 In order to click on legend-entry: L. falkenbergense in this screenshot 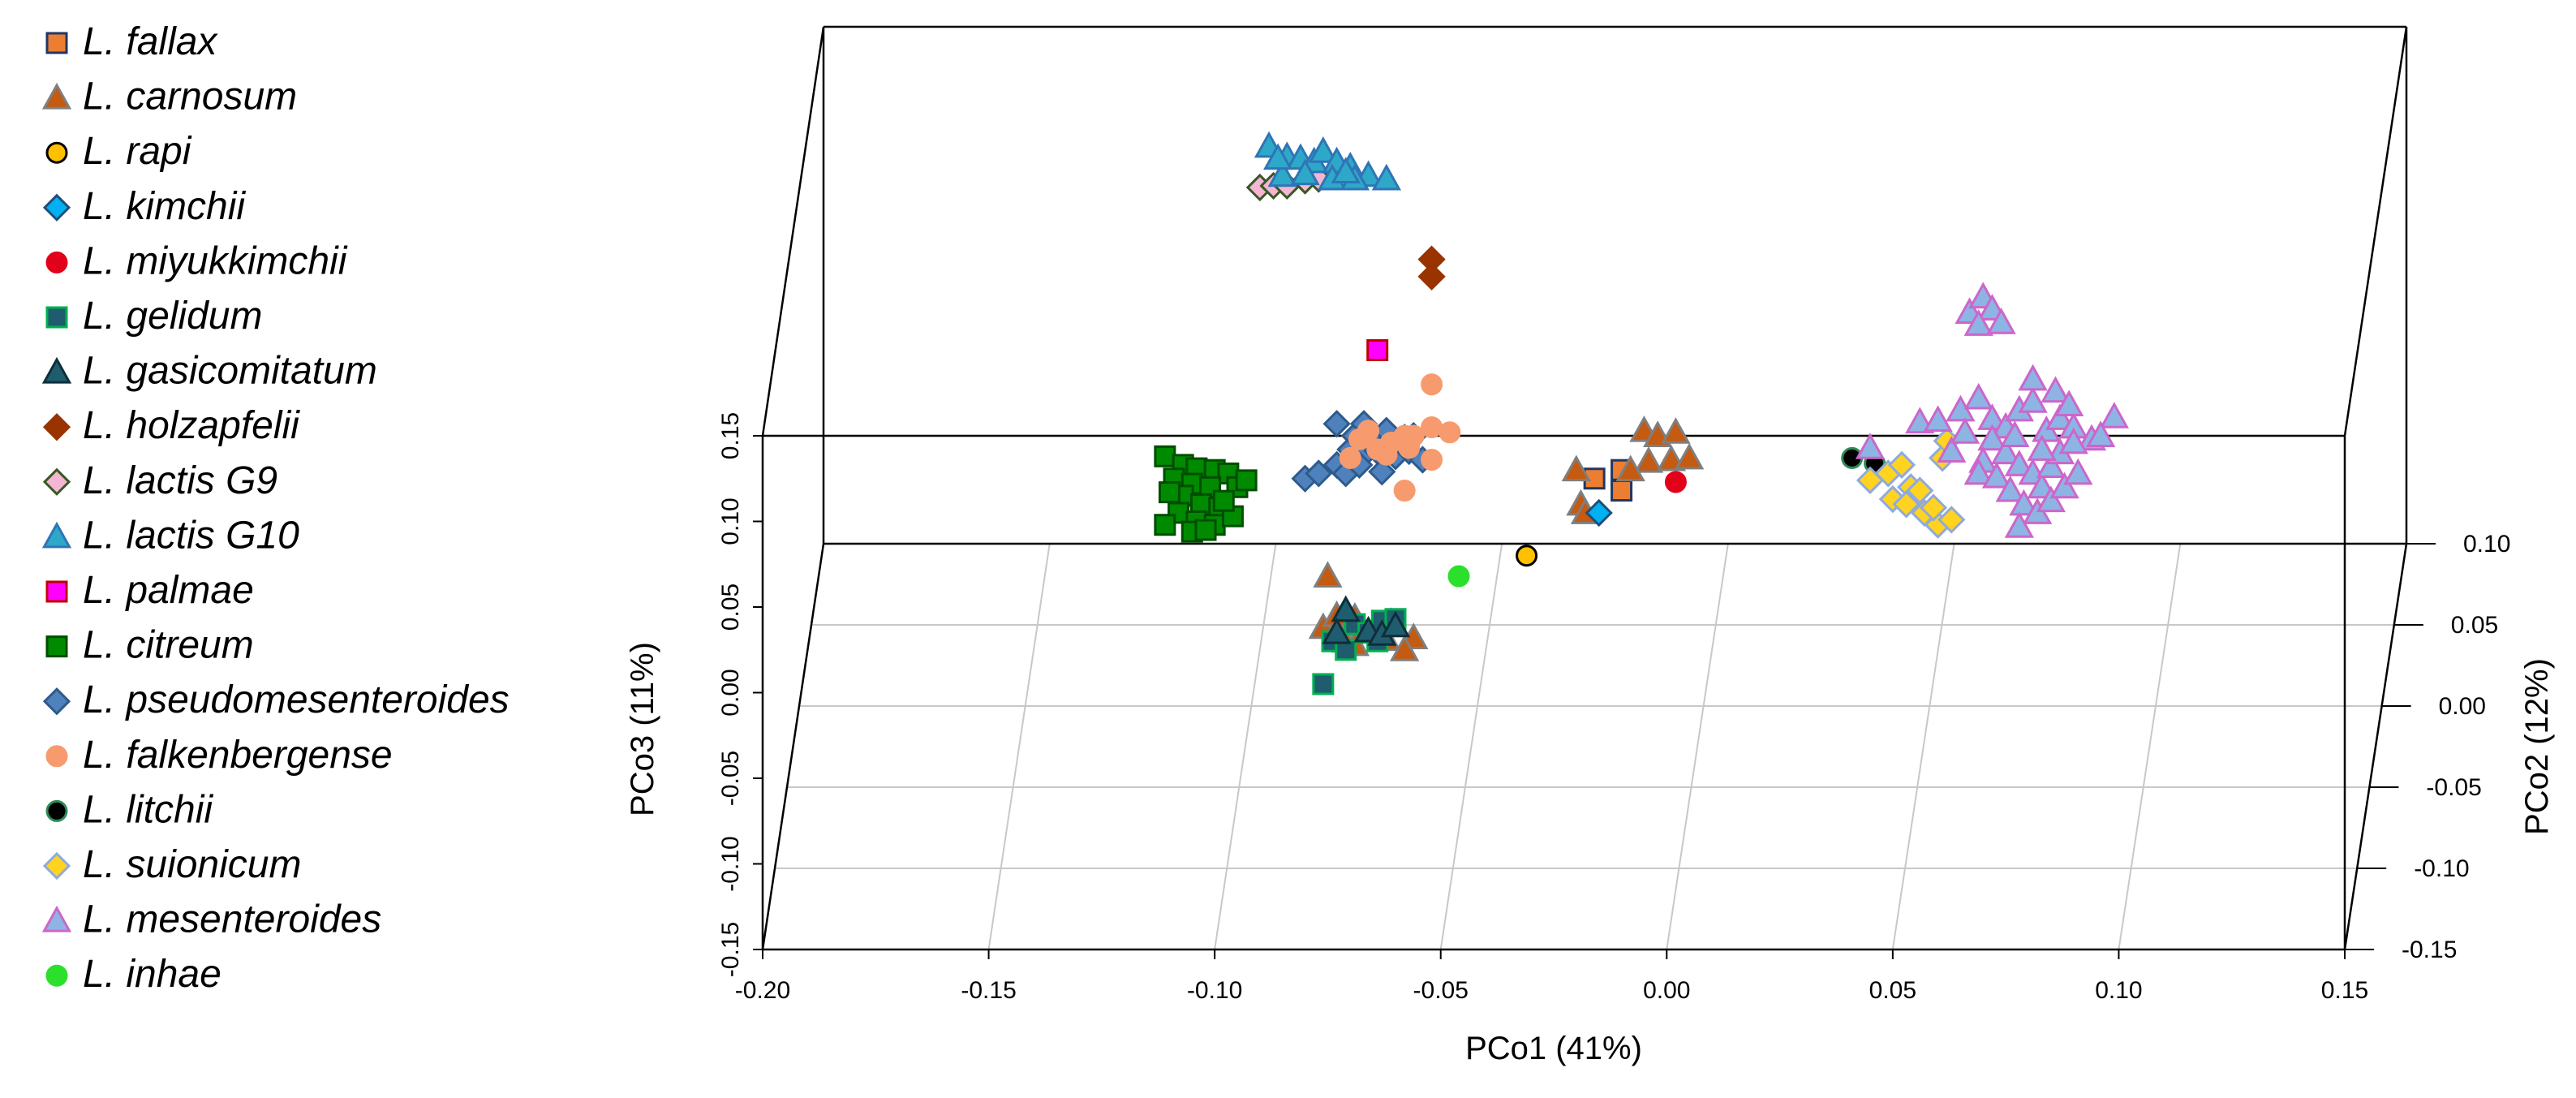, I will do `click(219, 755)`.